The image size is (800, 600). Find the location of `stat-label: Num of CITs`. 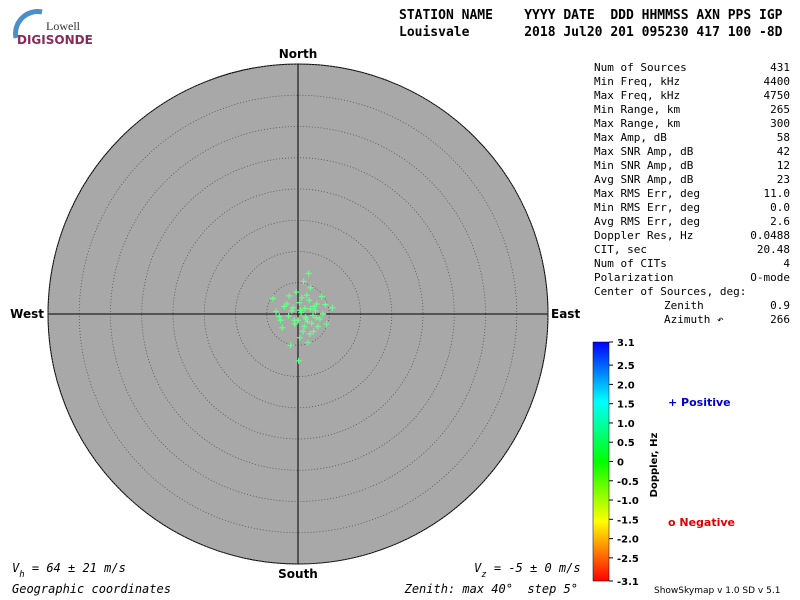

stat-label: Num of CITs is located at coordinates (630, 263).